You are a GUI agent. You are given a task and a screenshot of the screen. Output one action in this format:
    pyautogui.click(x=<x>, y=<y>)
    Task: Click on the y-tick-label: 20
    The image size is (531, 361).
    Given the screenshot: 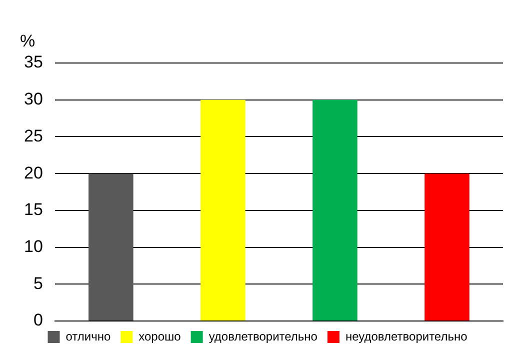 What is the action you would take?
    pyautogui.click(x=33, y=172)
    